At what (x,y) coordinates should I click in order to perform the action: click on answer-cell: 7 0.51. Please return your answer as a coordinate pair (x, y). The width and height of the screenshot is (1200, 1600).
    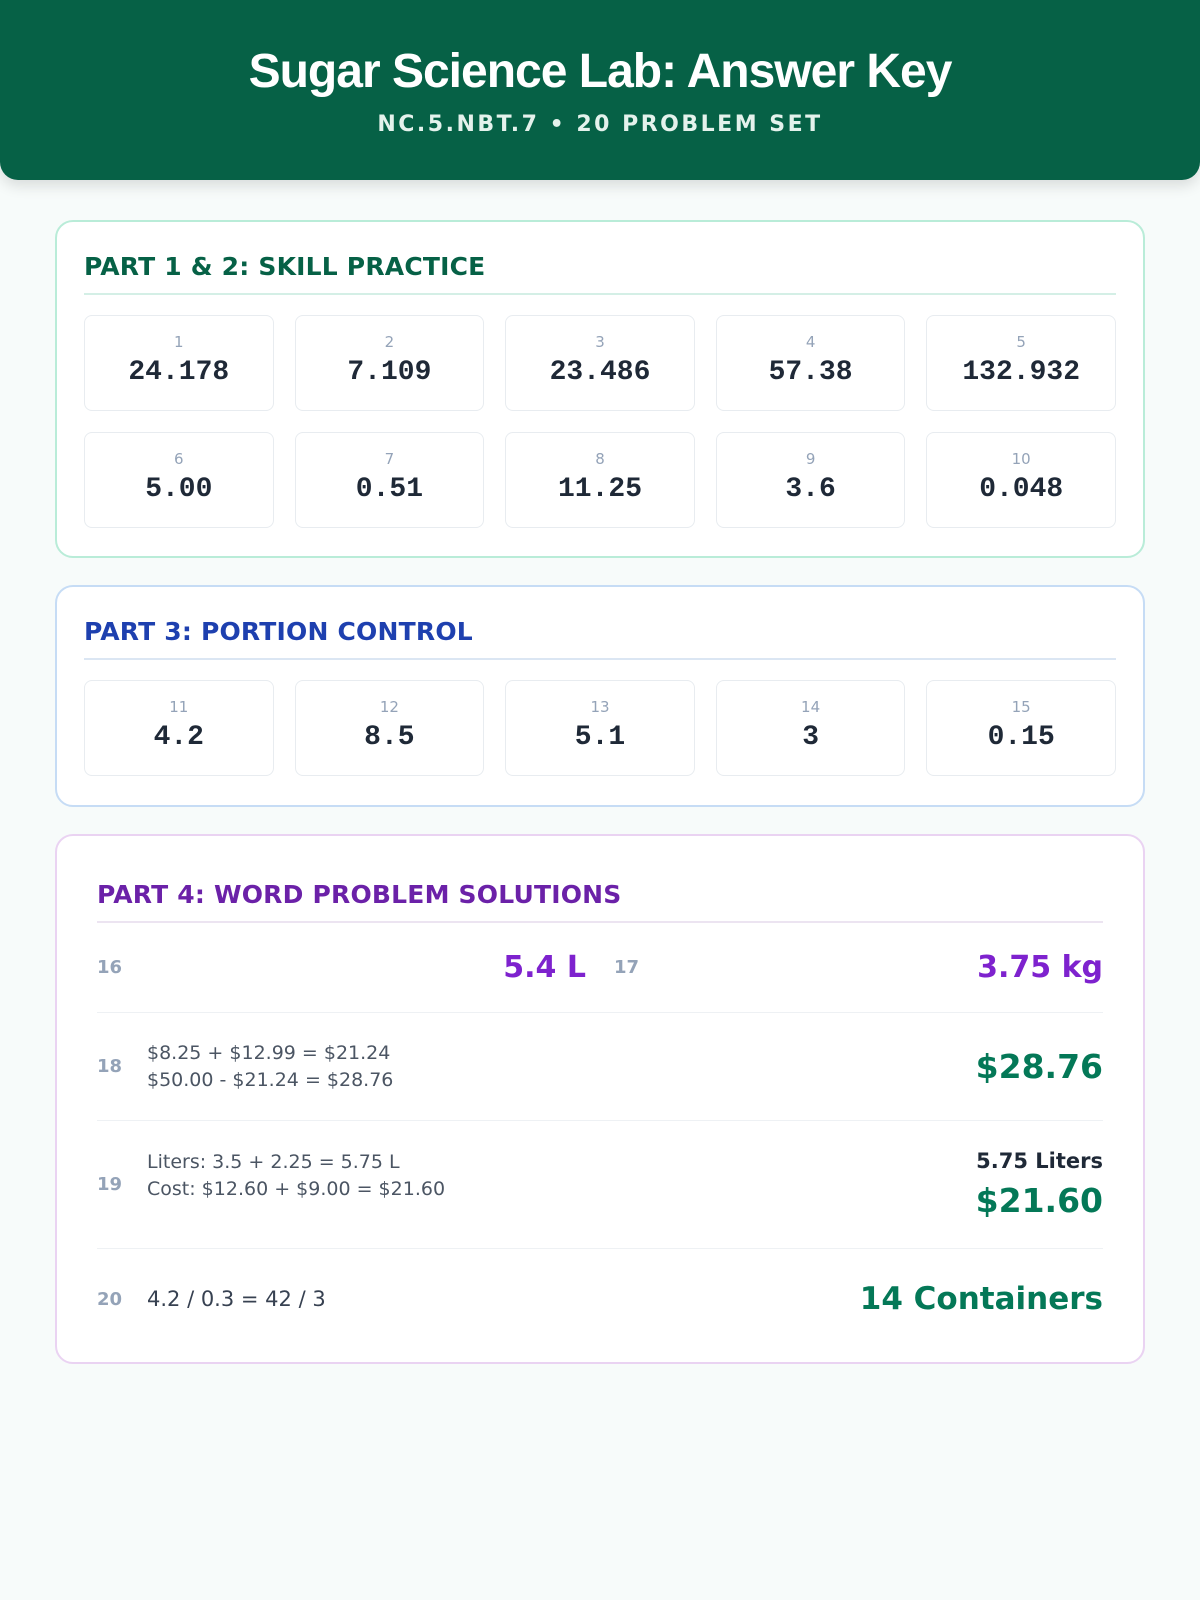
    Looking at the image, I should click on (389, 480).